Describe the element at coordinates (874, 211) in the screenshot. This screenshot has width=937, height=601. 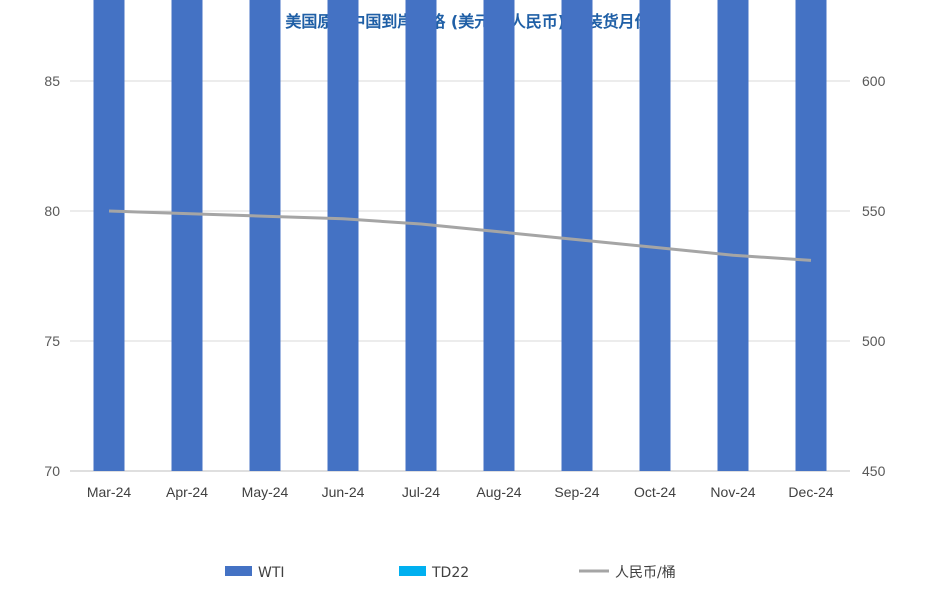
I see `right-axis-tick-label: 550` at that location.